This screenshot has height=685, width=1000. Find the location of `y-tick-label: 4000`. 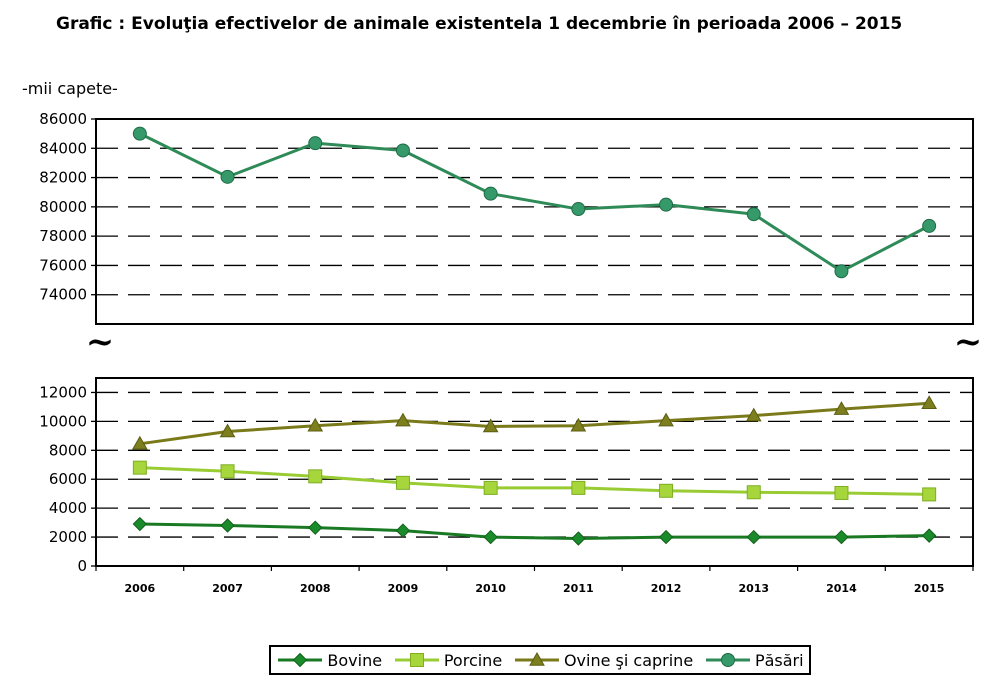

y-tick-label: 4000 is located at coordinates (68, 508).